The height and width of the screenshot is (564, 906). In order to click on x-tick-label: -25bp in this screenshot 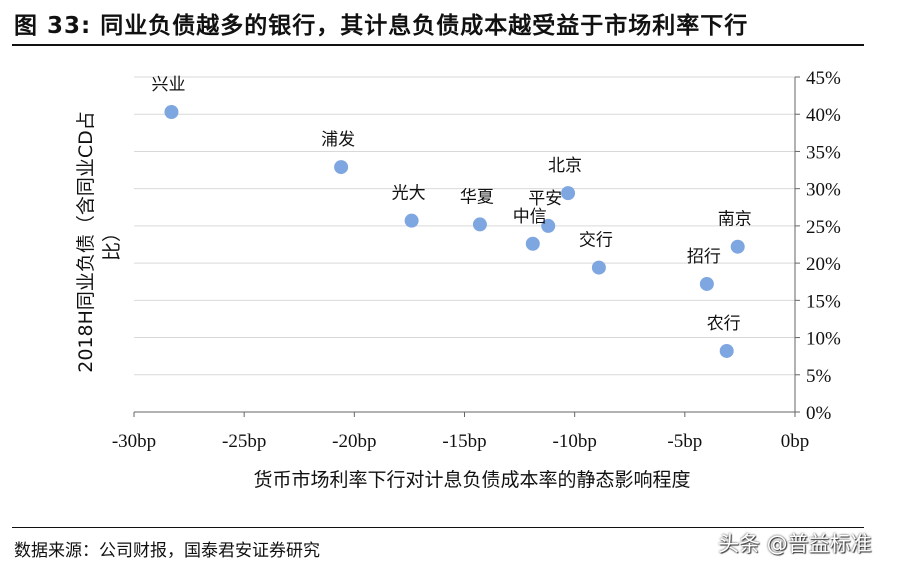, I will do `click(244, 441)`.